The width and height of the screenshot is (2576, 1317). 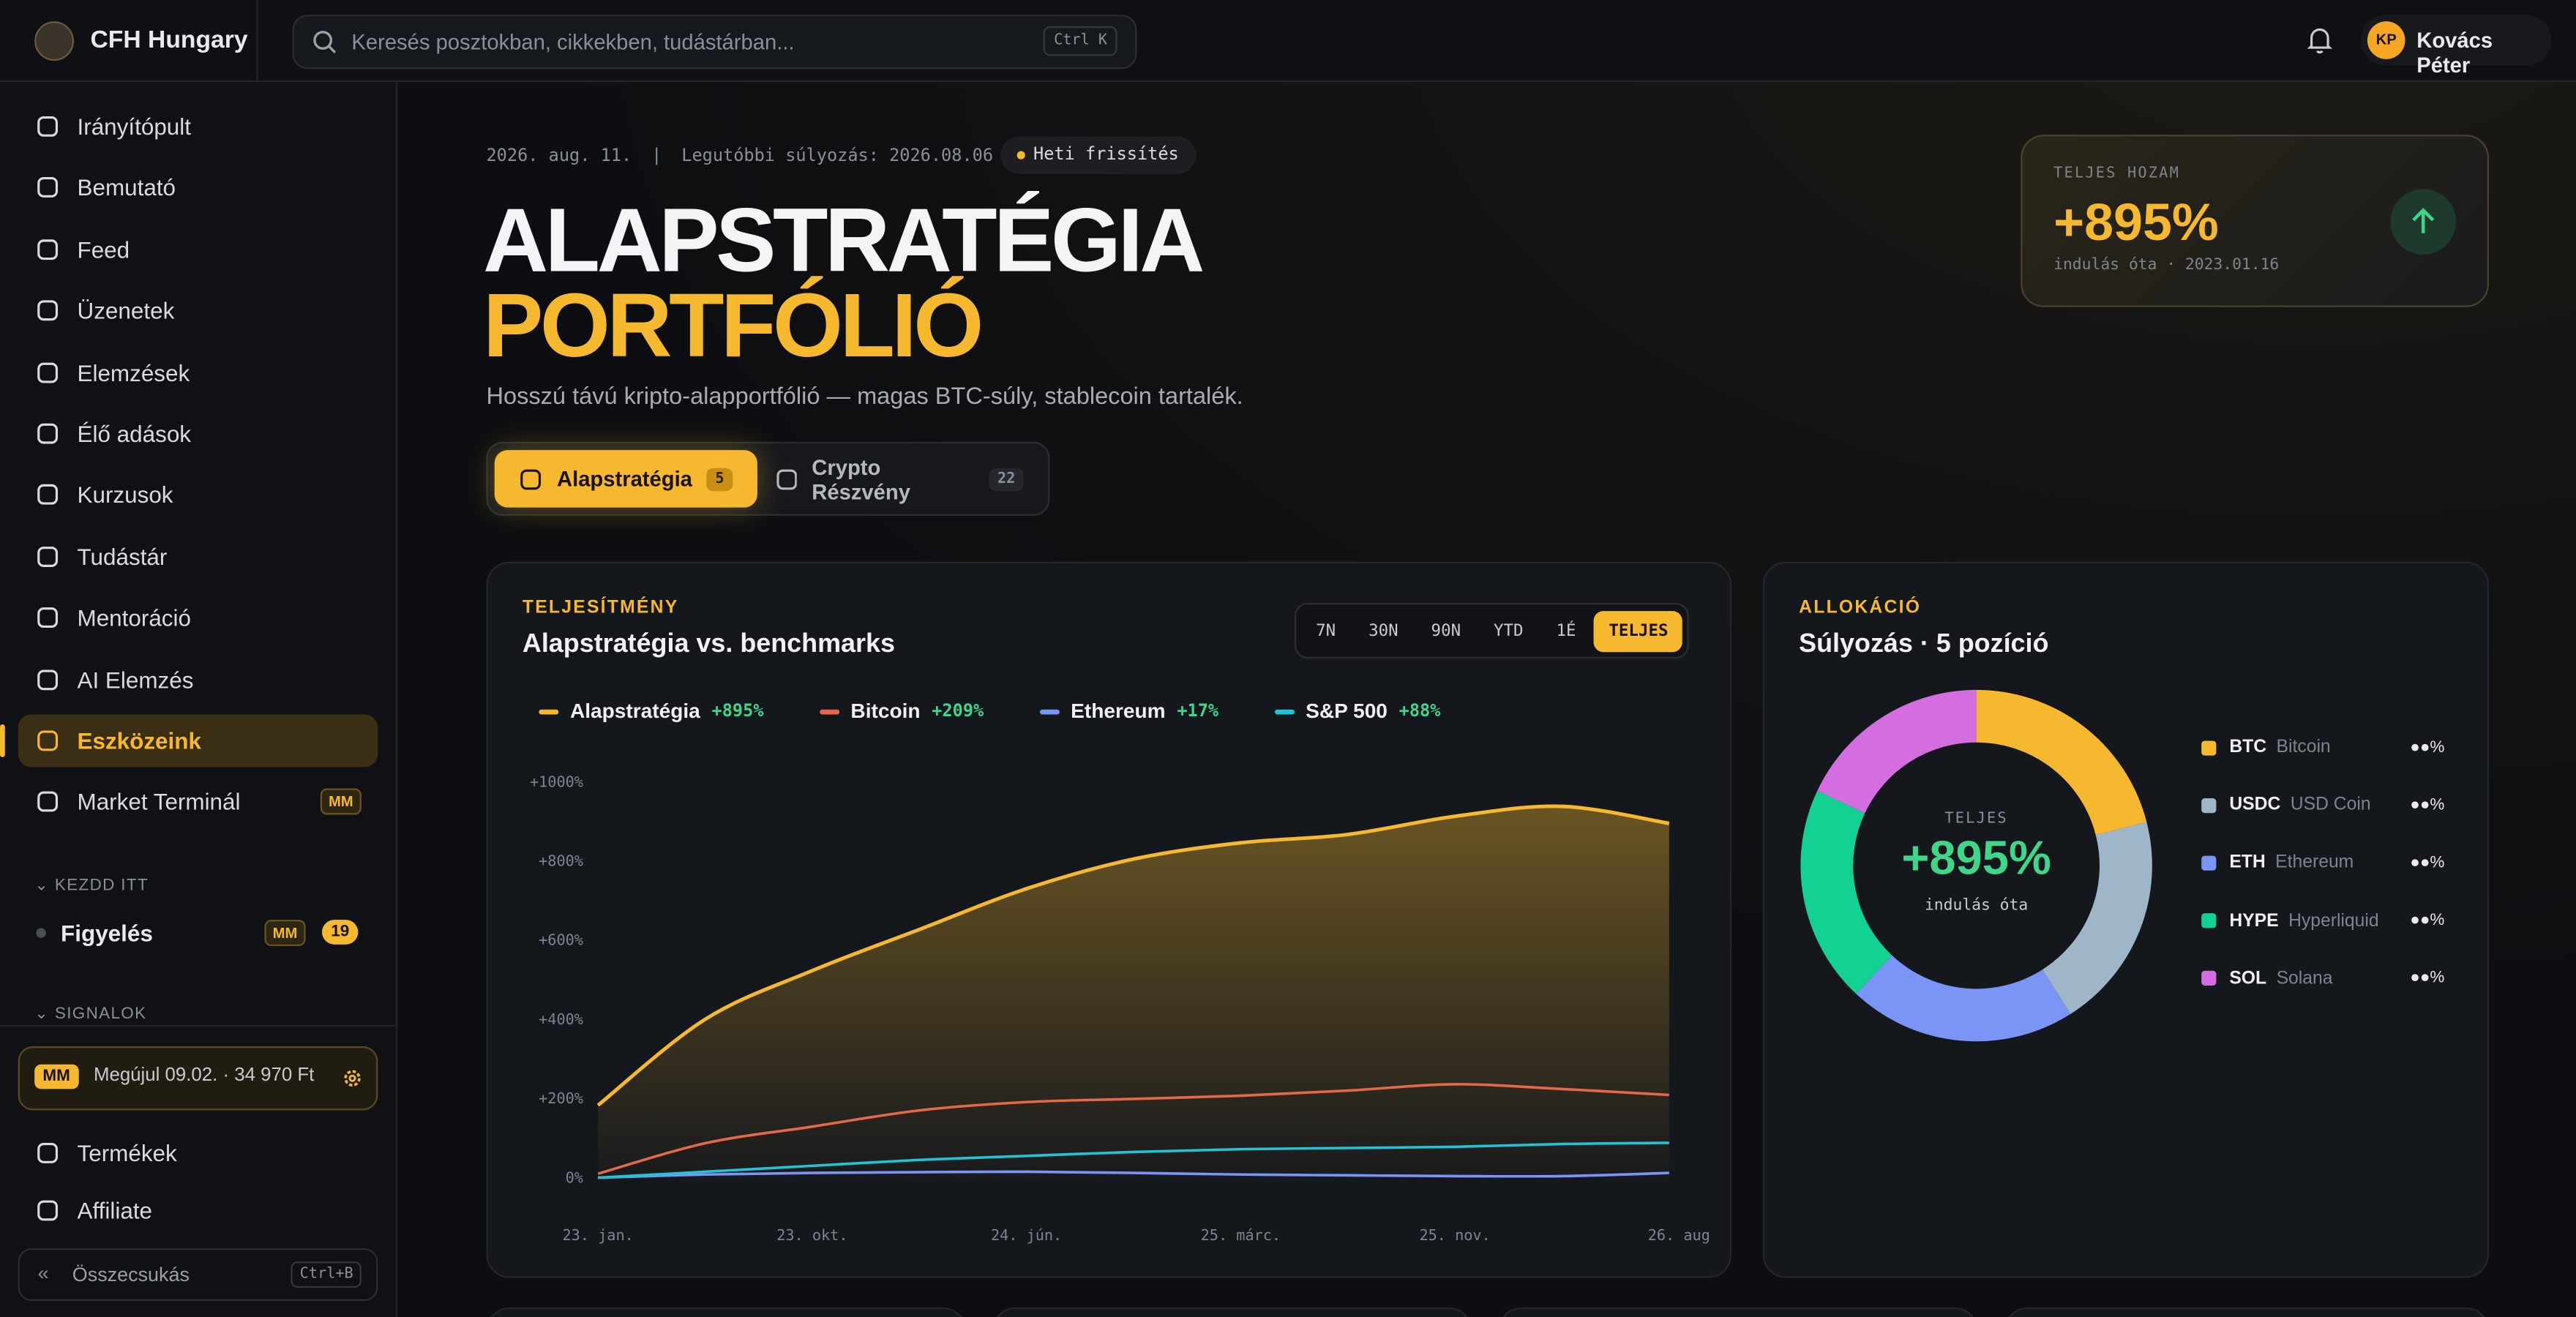 I want to click on allocation-row: SOL Solana ●●%, so click(x=2322, y=979).